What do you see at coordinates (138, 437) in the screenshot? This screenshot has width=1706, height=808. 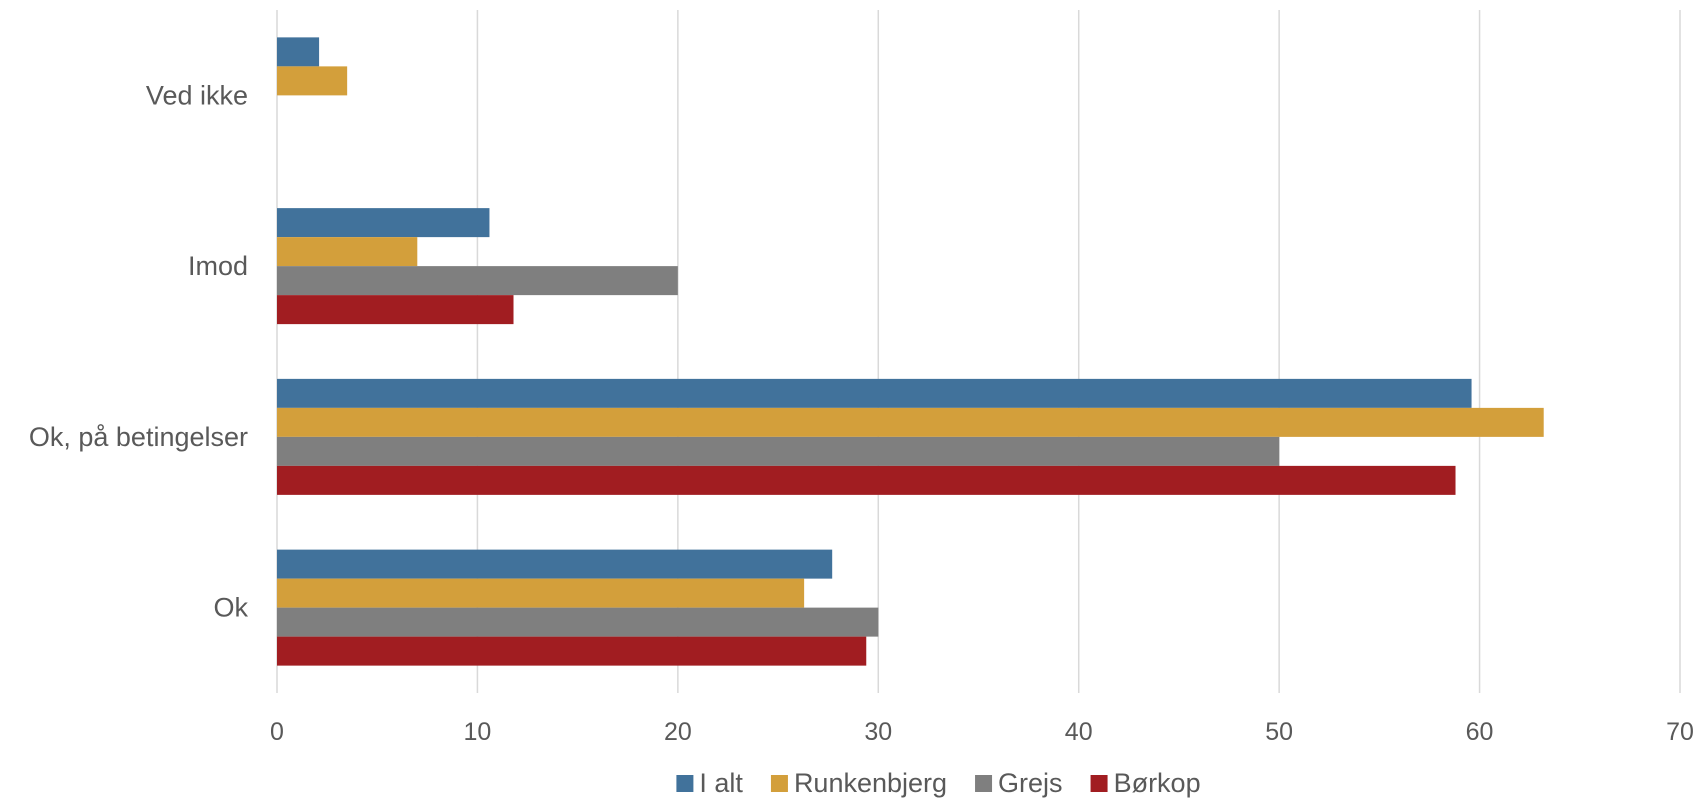 I see `category-label: Ok, på betingelser` at bounding box center [138, 437].